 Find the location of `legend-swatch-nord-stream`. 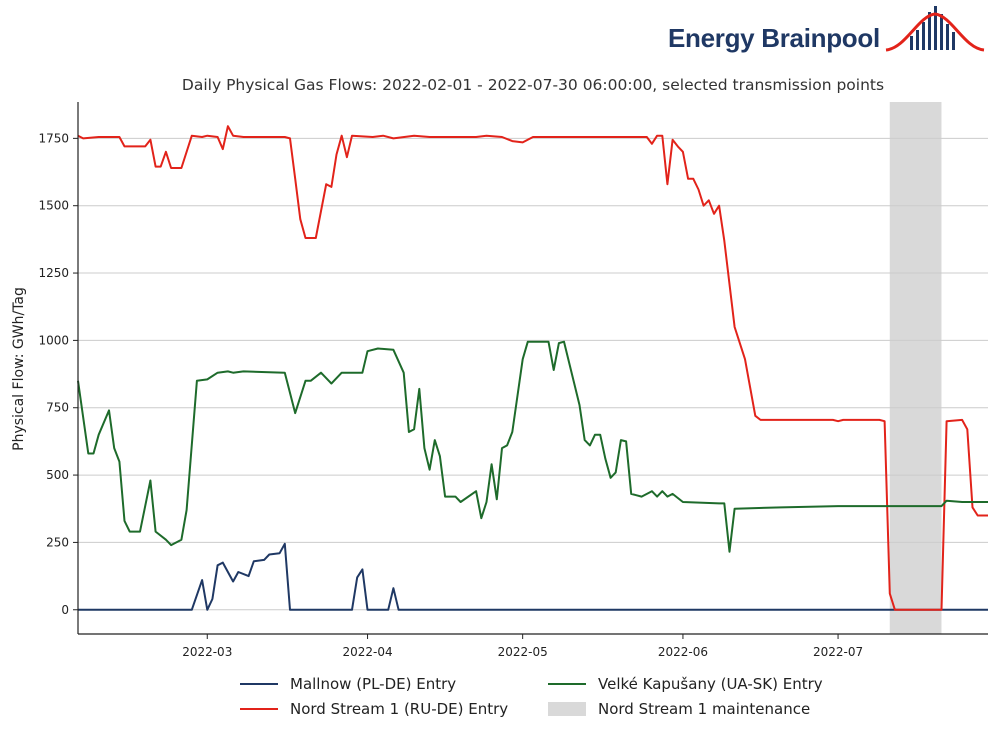

legend-swatch-nord-stream is located at coordinates (259, 709).